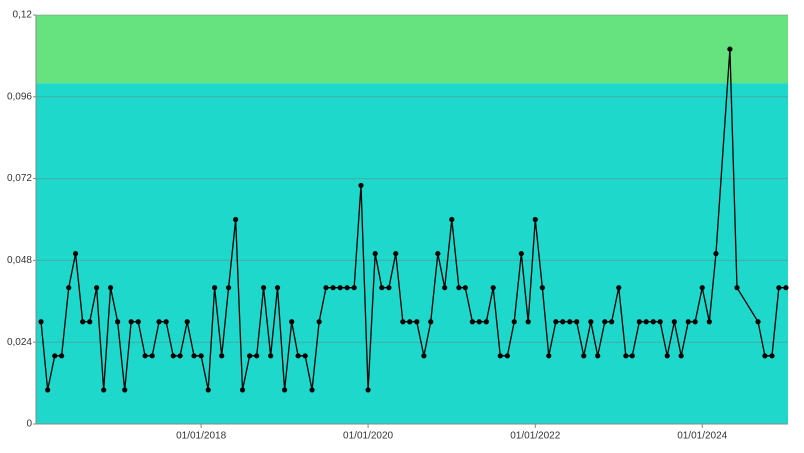 This screenshot has width=804, height=453. What do you see at coordinates (201, 436) in the screenshot?
I see `x-tick-label: 01/01/2018` at bounding box center [201, 436].